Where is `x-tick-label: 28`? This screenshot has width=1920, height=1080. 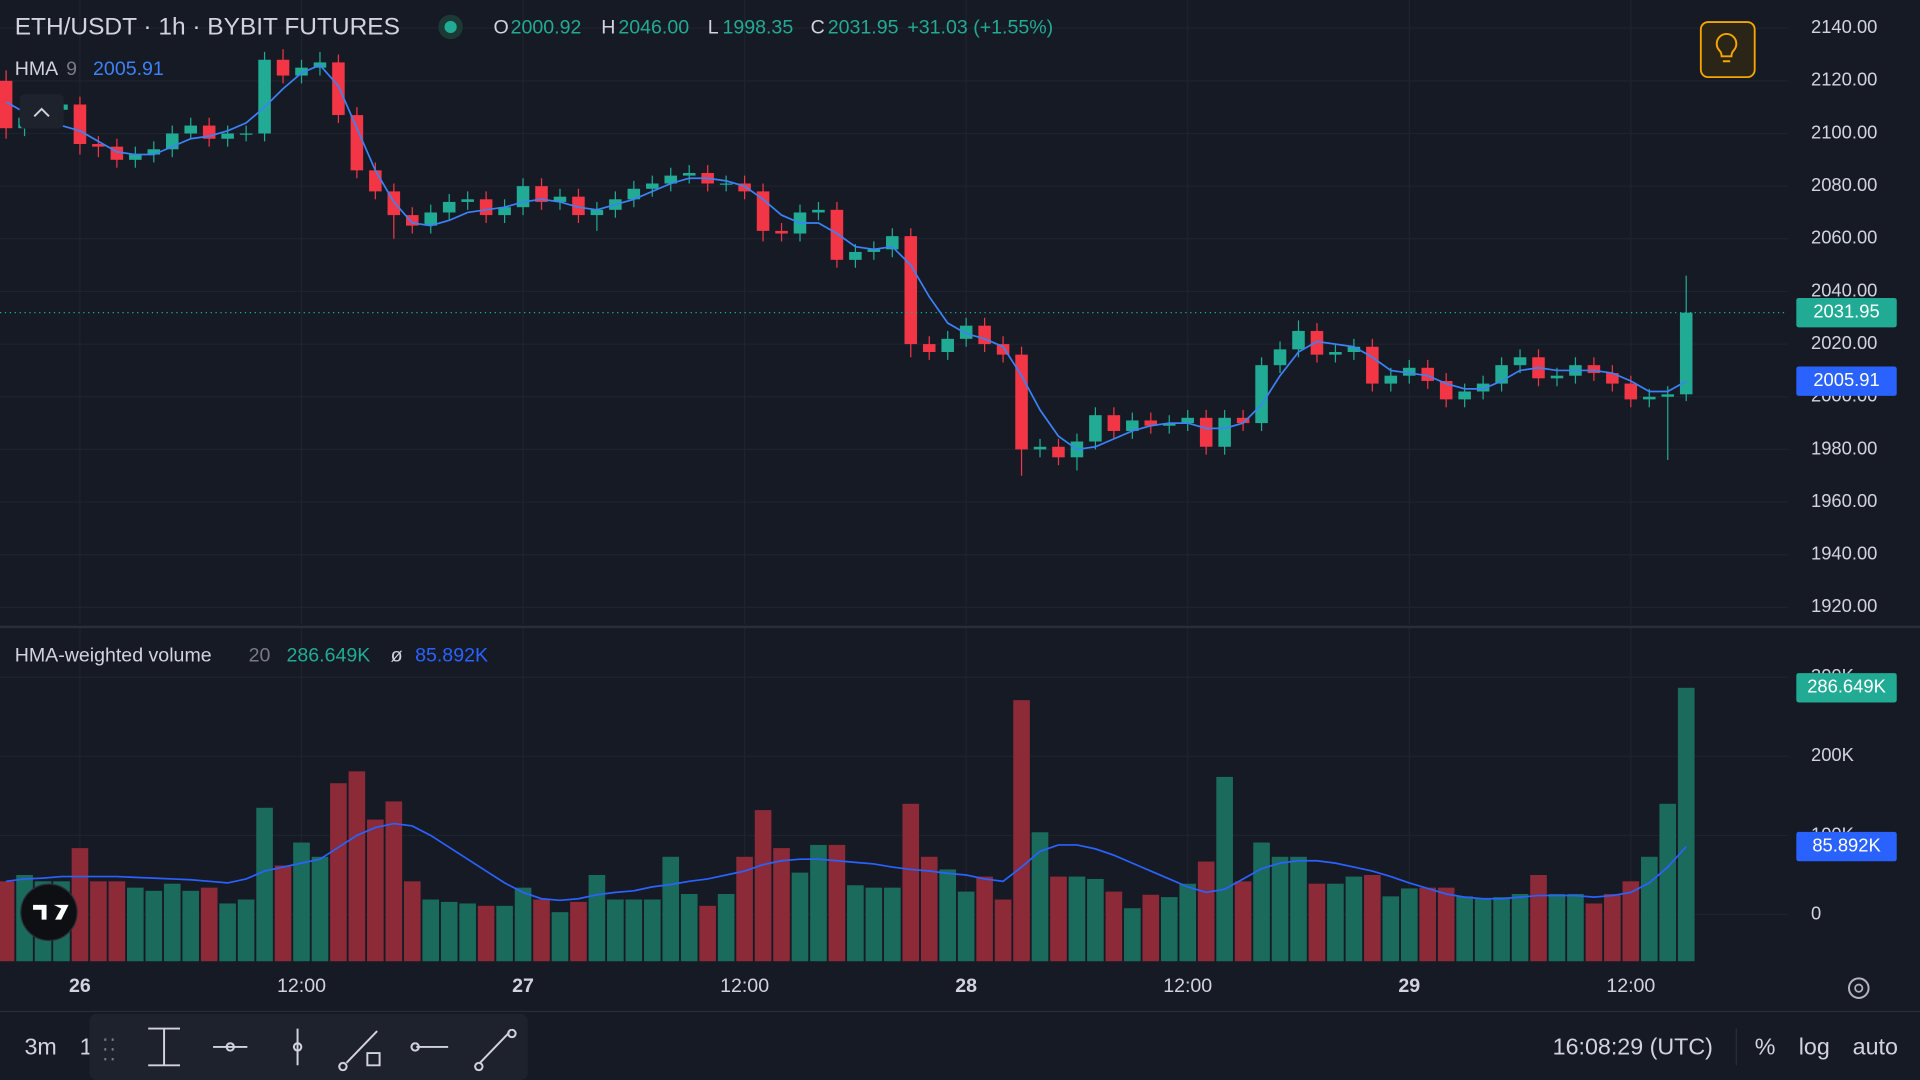
x-tick-label: 28 is located at coordinates (966, 986).